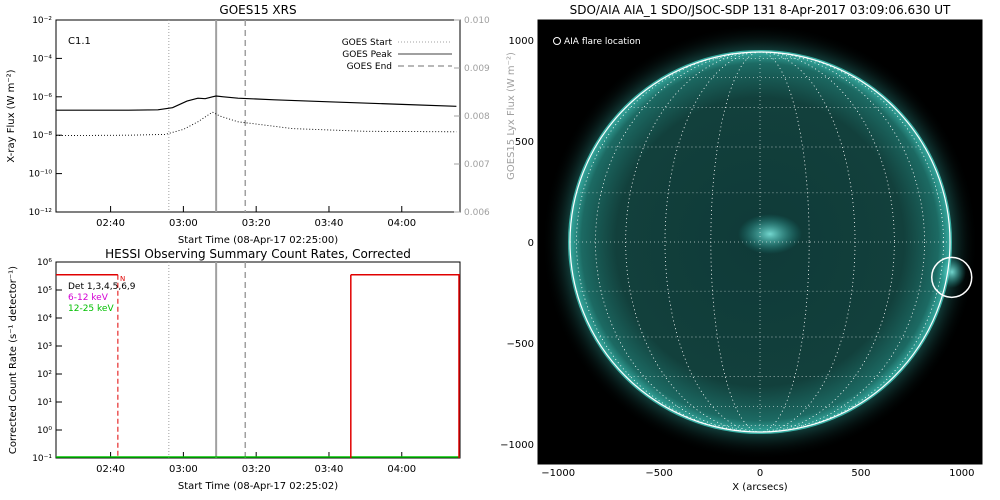 The image size is (1000, 500). What do you see at coordinates (557, 41) in the screenshot?
I see `aia-legend-symbol` at bounding box center [557, 41].